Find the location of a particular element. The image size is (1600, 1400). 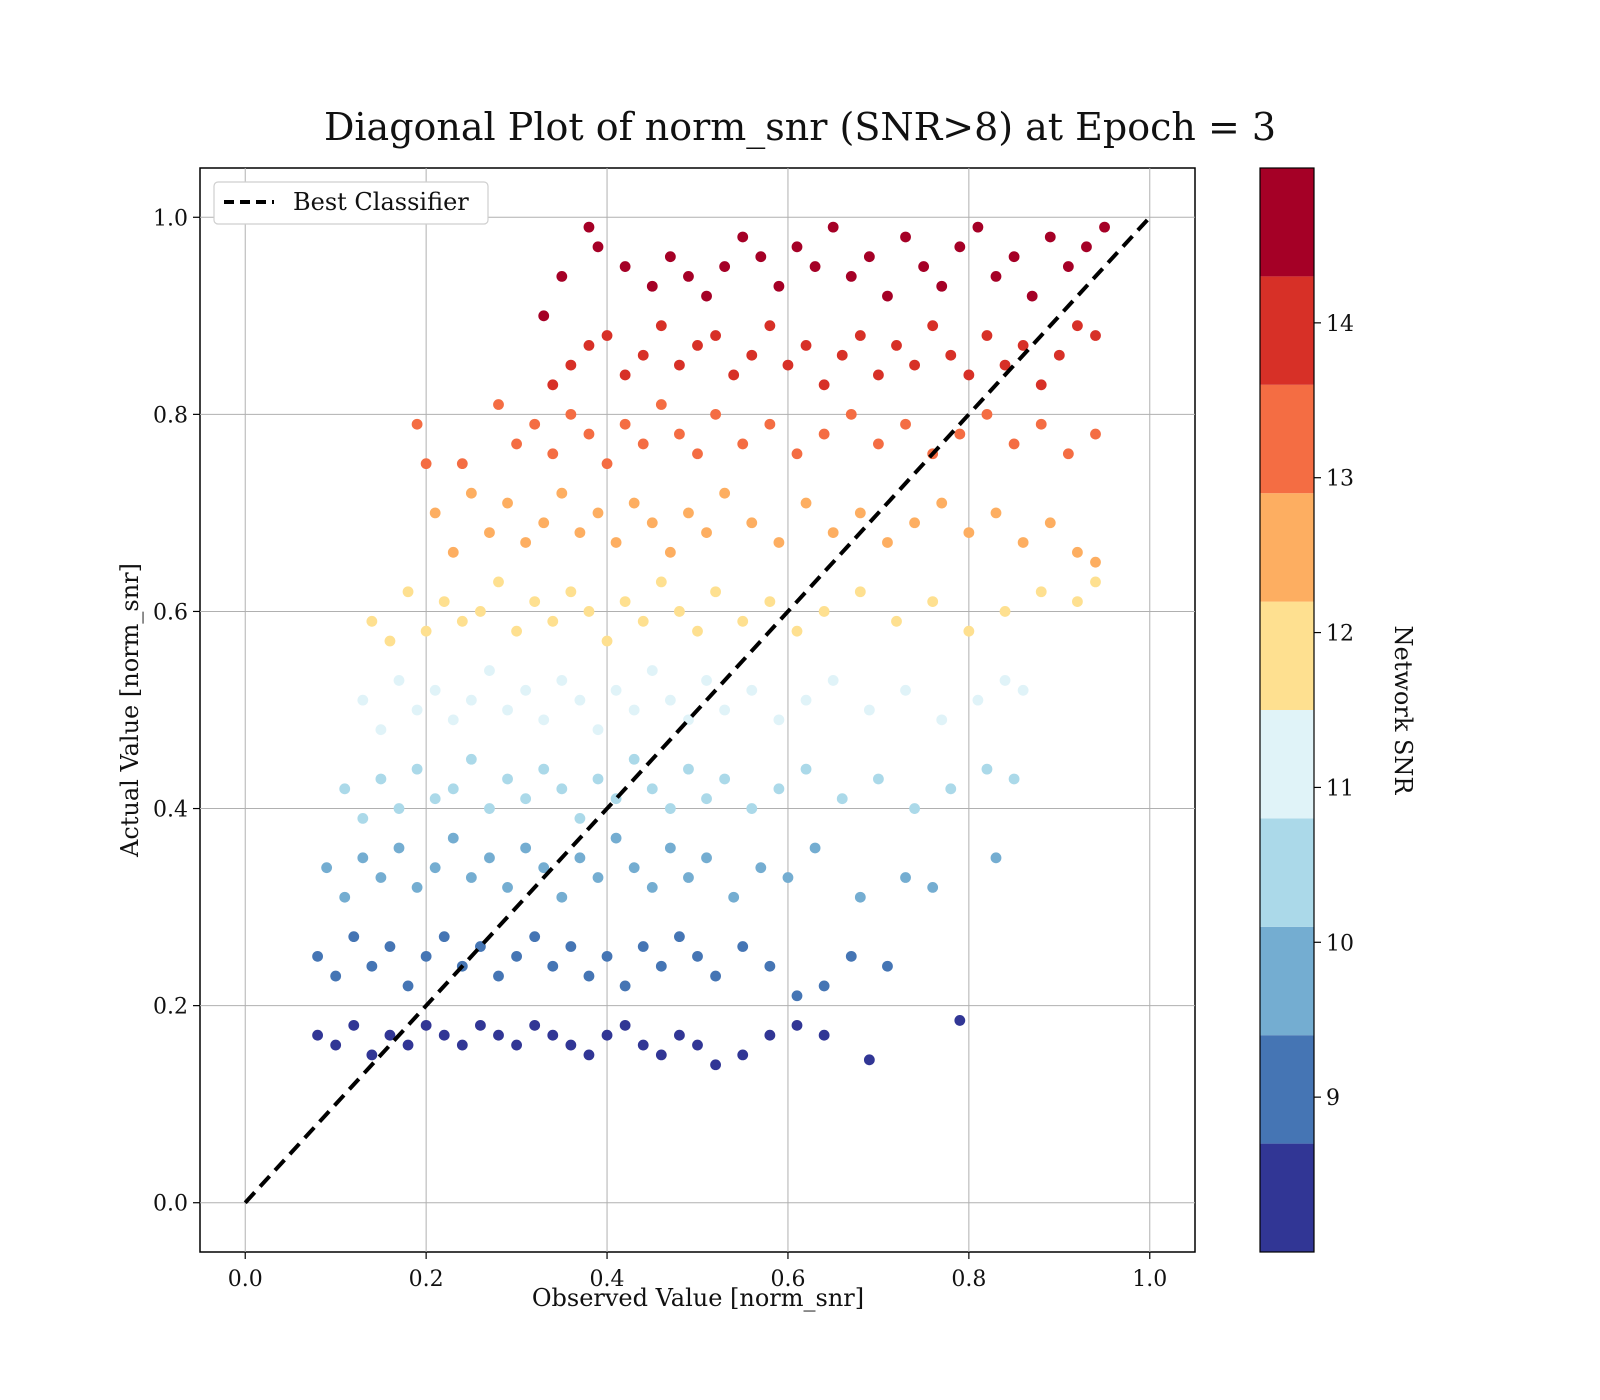

colorbar-label: Network SNR is located at coordinates (1403, 711).